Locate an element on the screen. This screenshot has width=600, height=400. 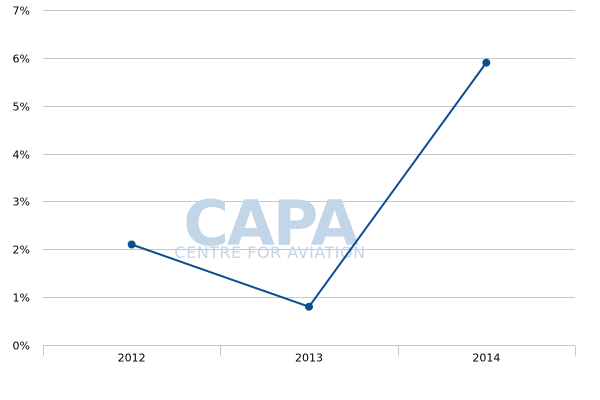
y-tick-label: 1% is located at coordinates (21, 298).